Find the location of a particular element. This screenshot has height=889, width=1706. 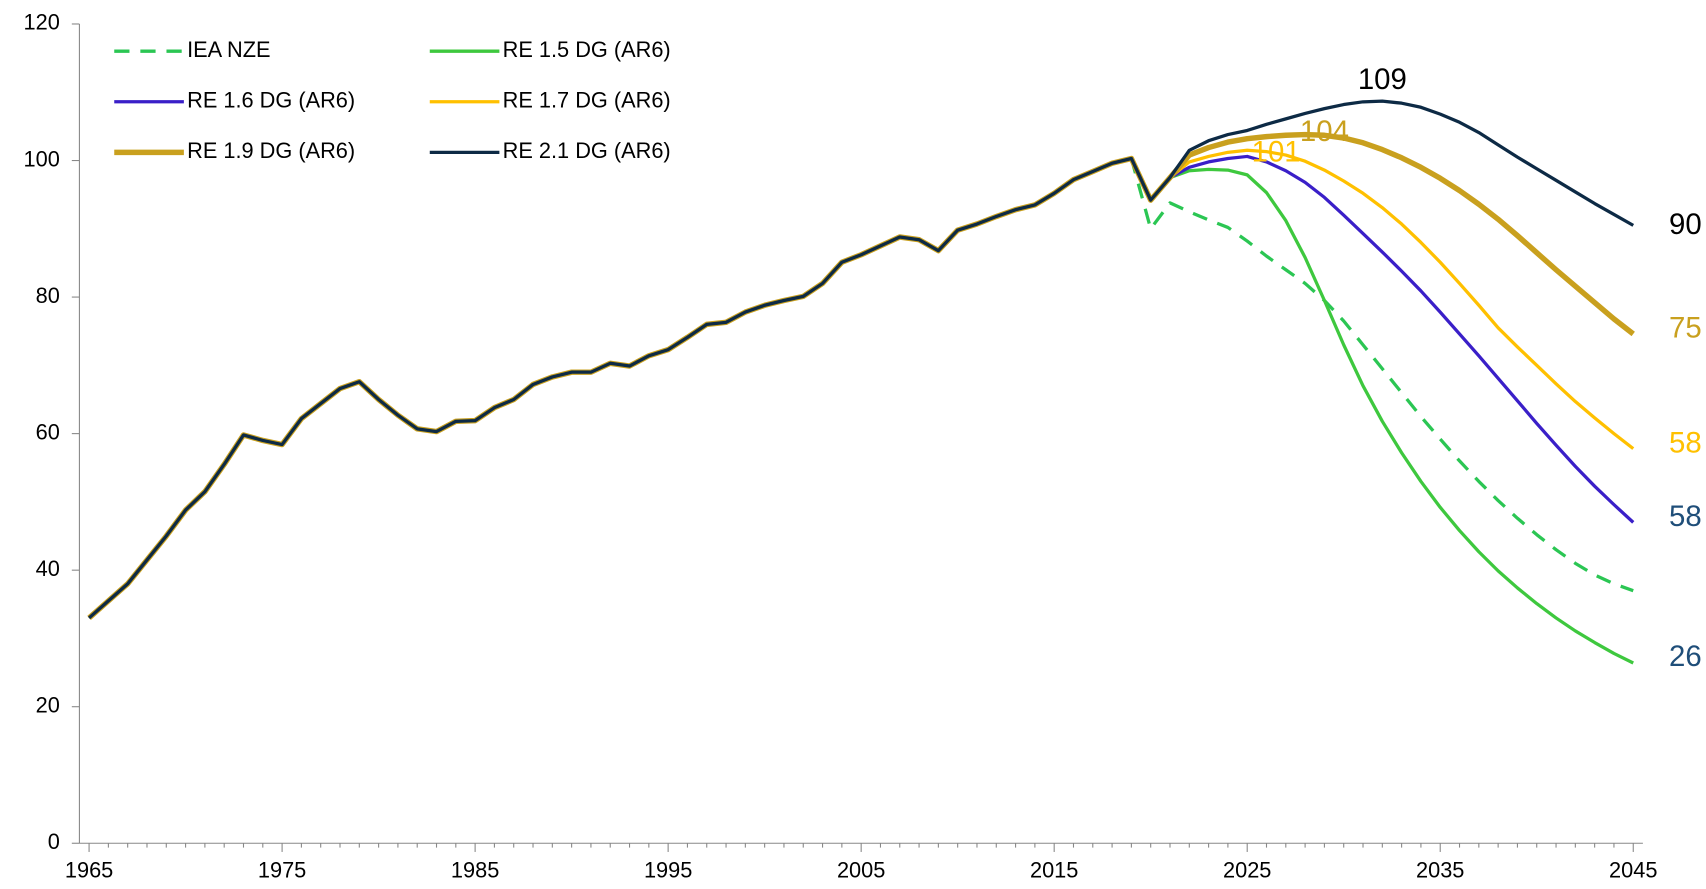

legend-label: RE 1.5 DG (AR6) is located at coordinates (587, 49).